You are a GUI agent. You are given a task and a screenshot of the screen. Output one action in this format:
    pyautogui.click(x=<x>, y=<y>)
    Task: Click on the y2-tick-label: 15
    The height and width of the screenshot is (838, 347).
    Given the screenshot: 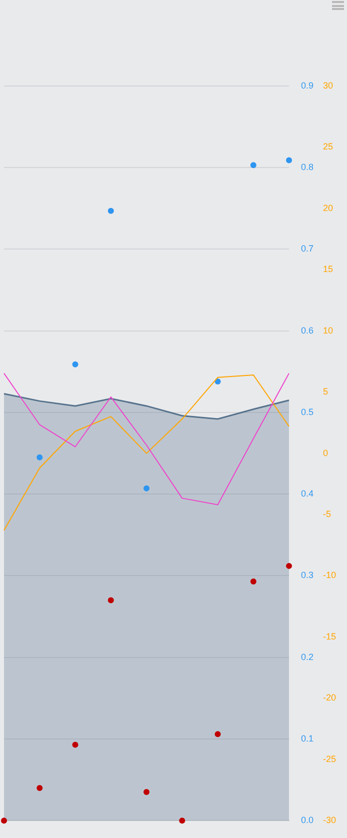 What is the action you would take?
    pyautogui.click(x=328, y=269)
    